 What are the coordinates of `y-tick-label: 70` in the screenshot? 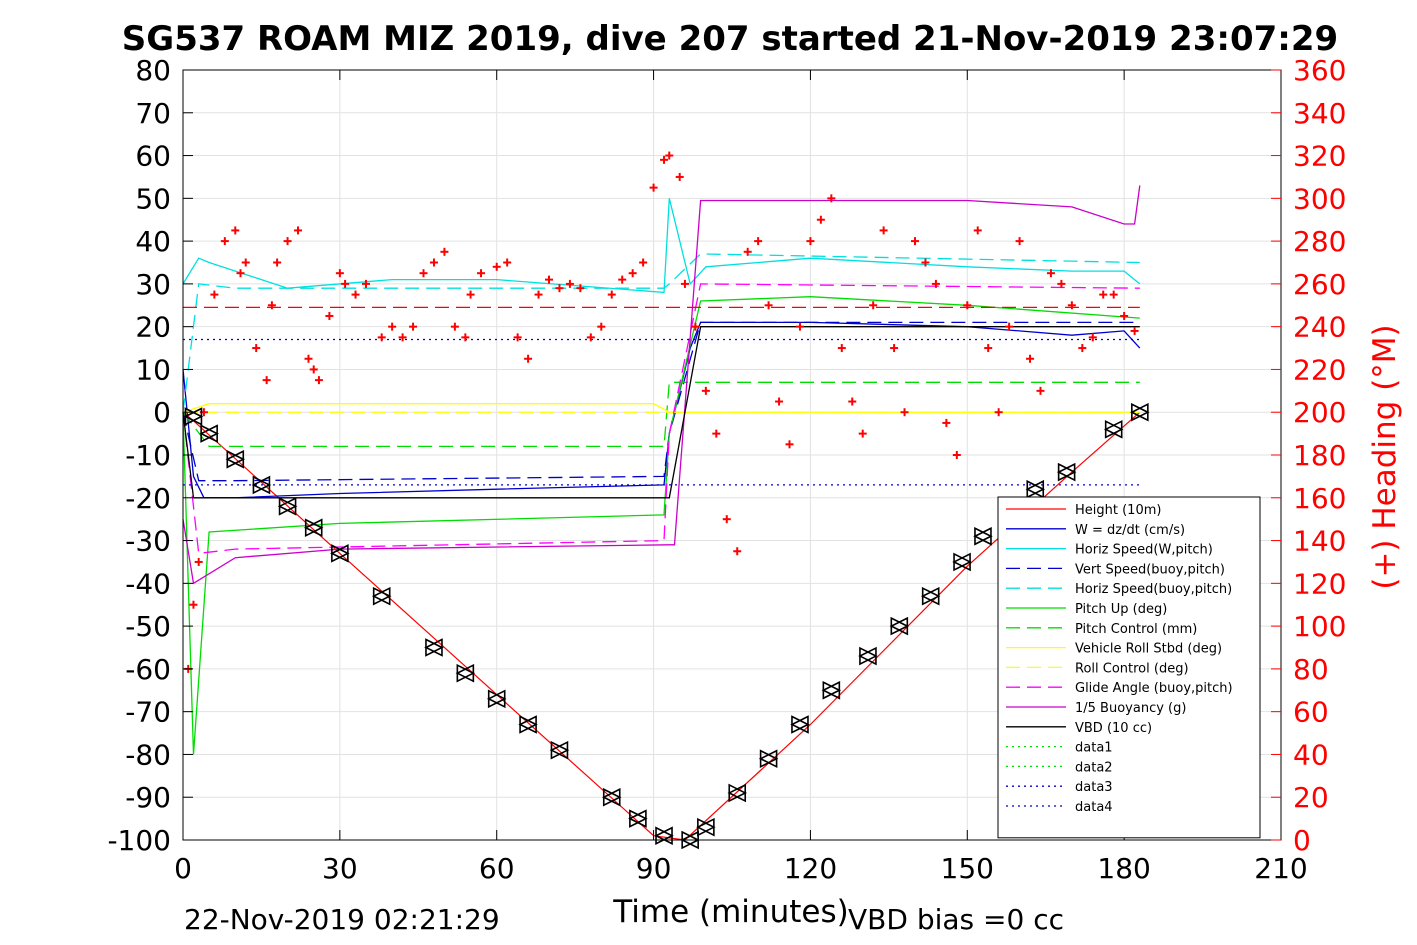 It's located at (153, 113).